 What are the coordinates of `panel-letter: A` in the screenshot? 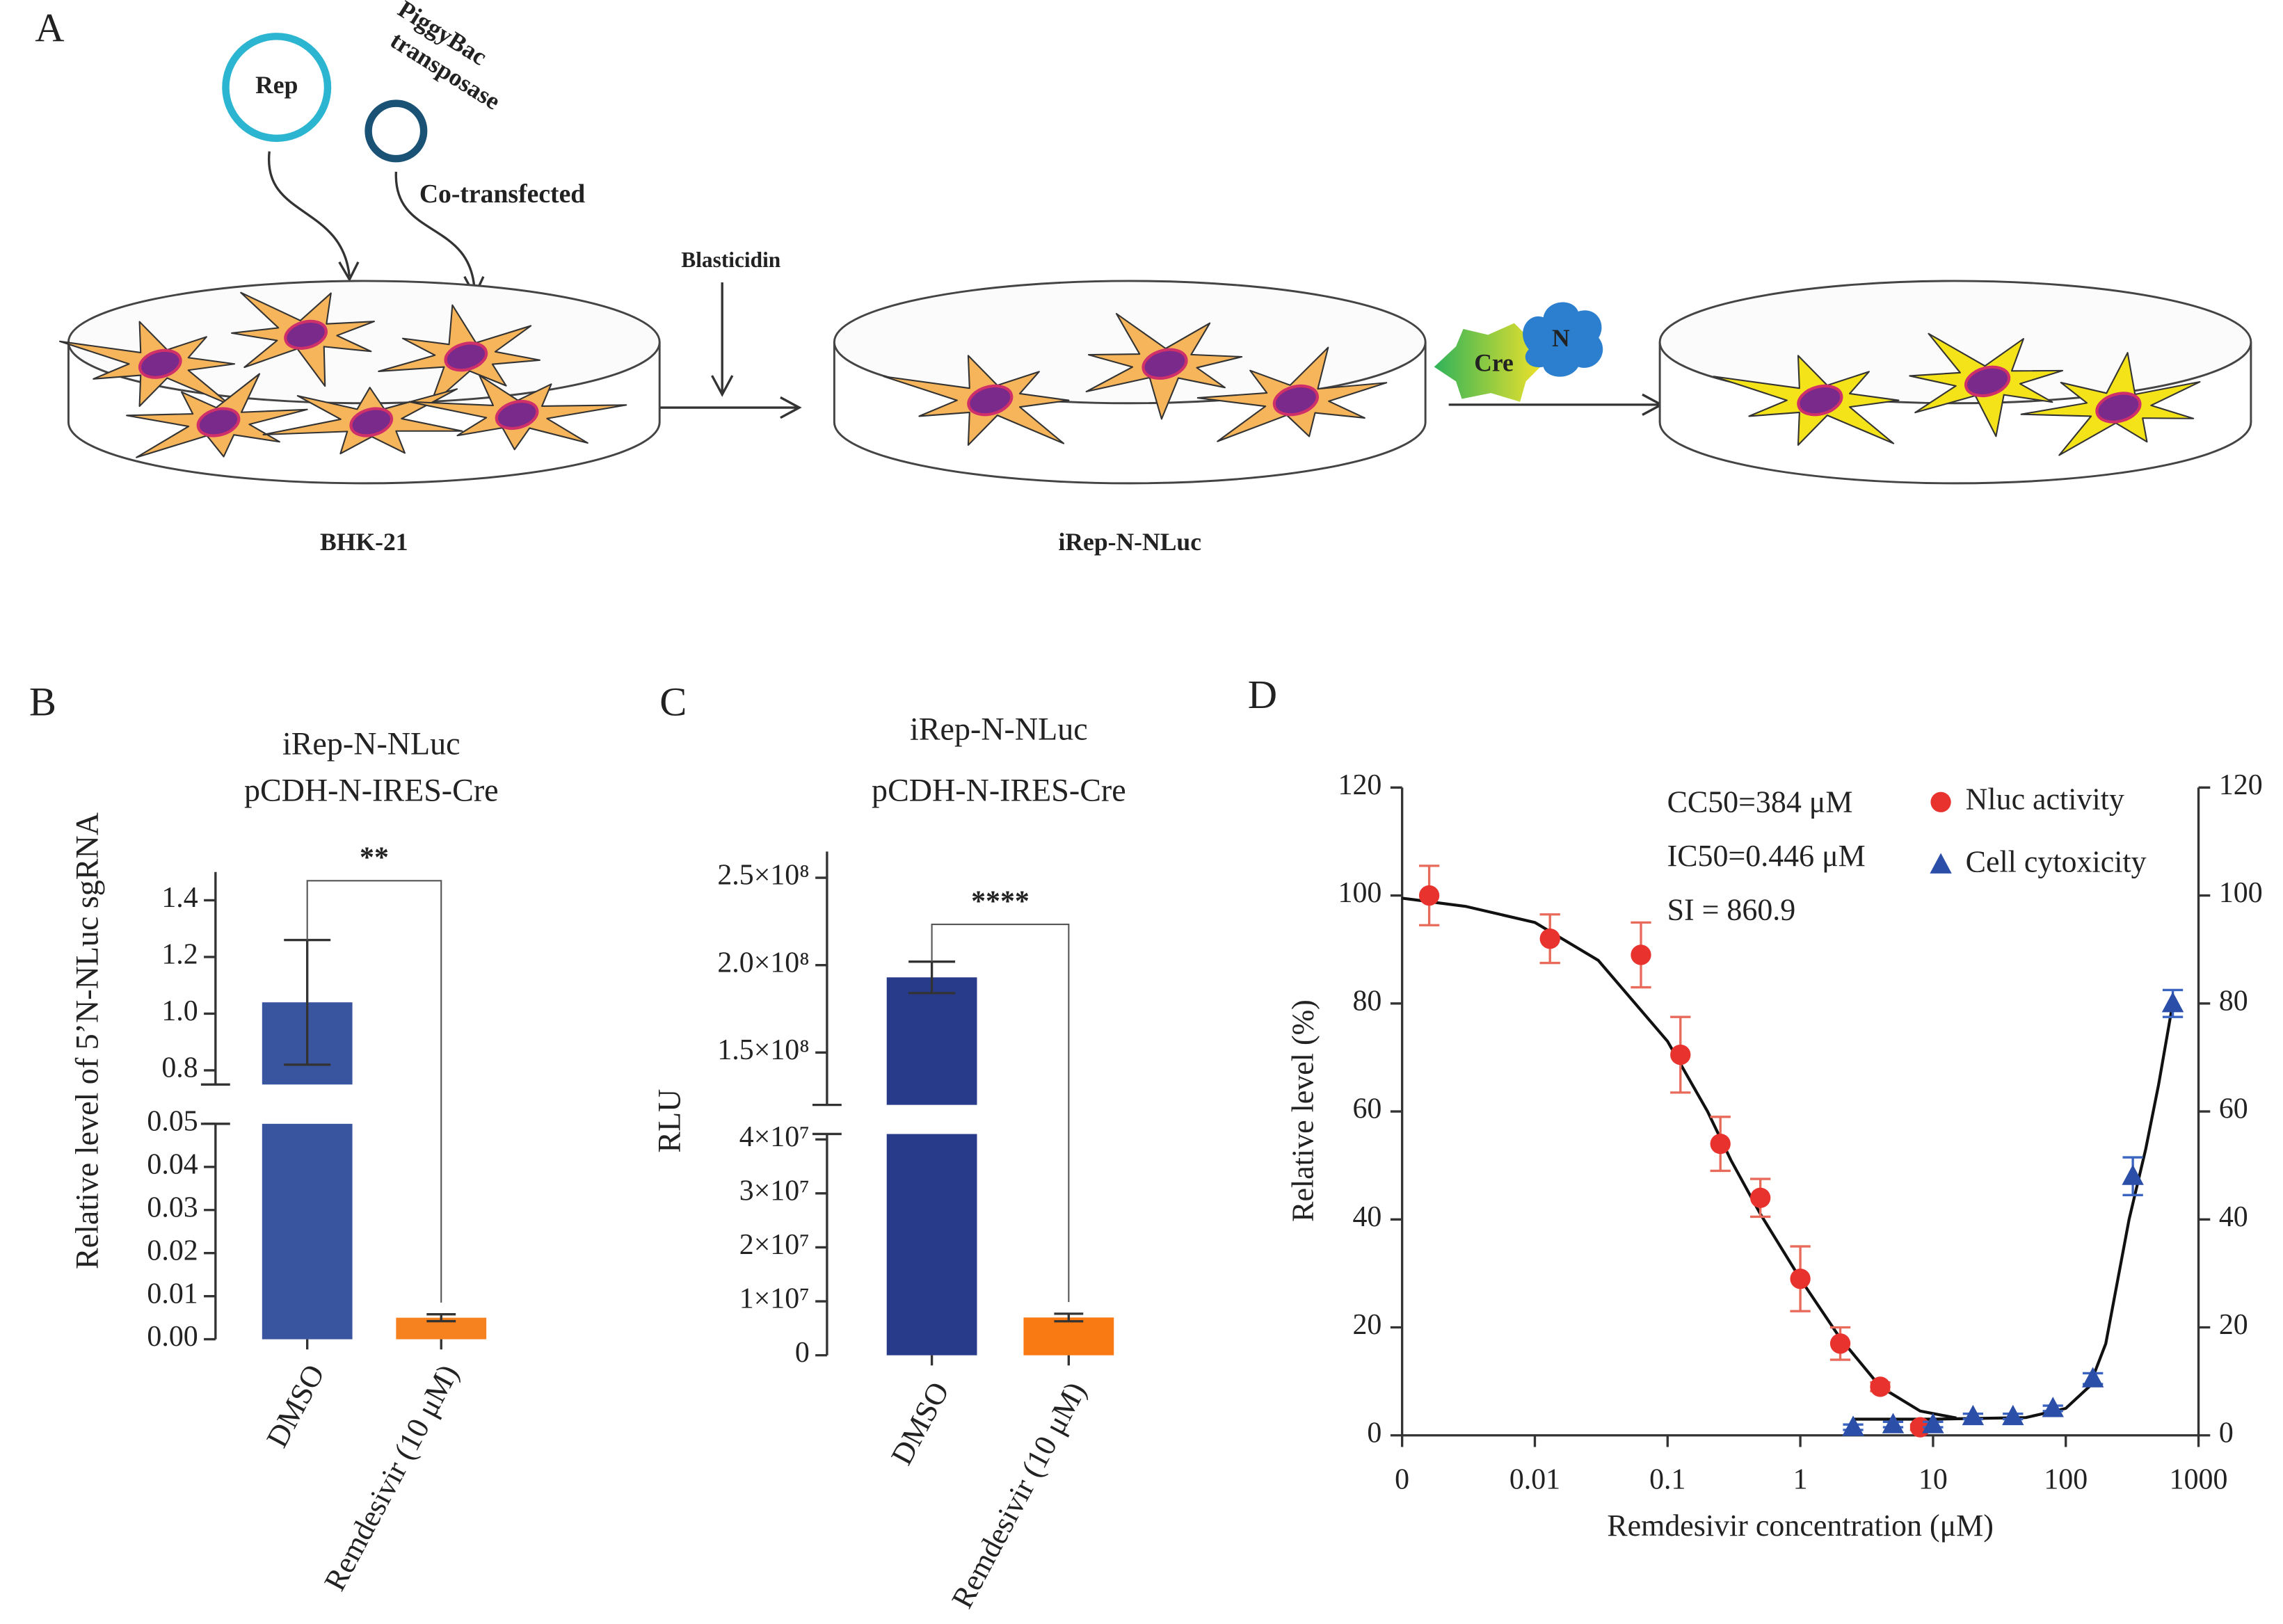 It's located at (50, 28).